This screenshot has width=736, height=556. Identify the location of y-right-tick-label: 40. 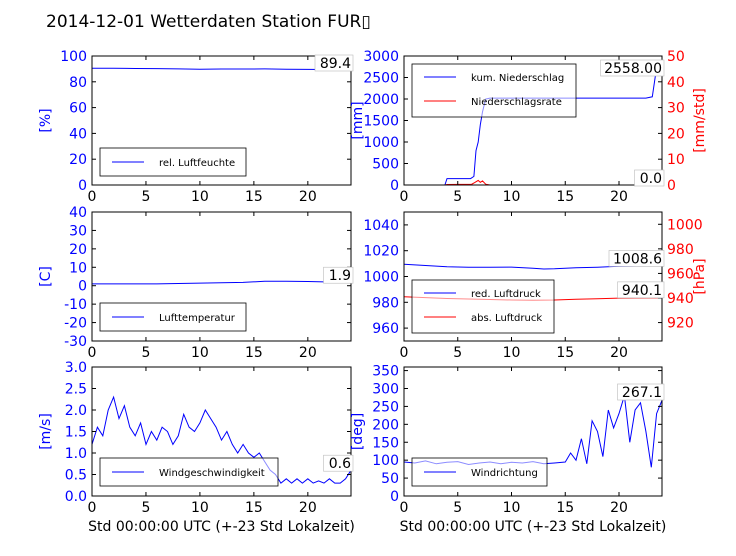
(676, 83).